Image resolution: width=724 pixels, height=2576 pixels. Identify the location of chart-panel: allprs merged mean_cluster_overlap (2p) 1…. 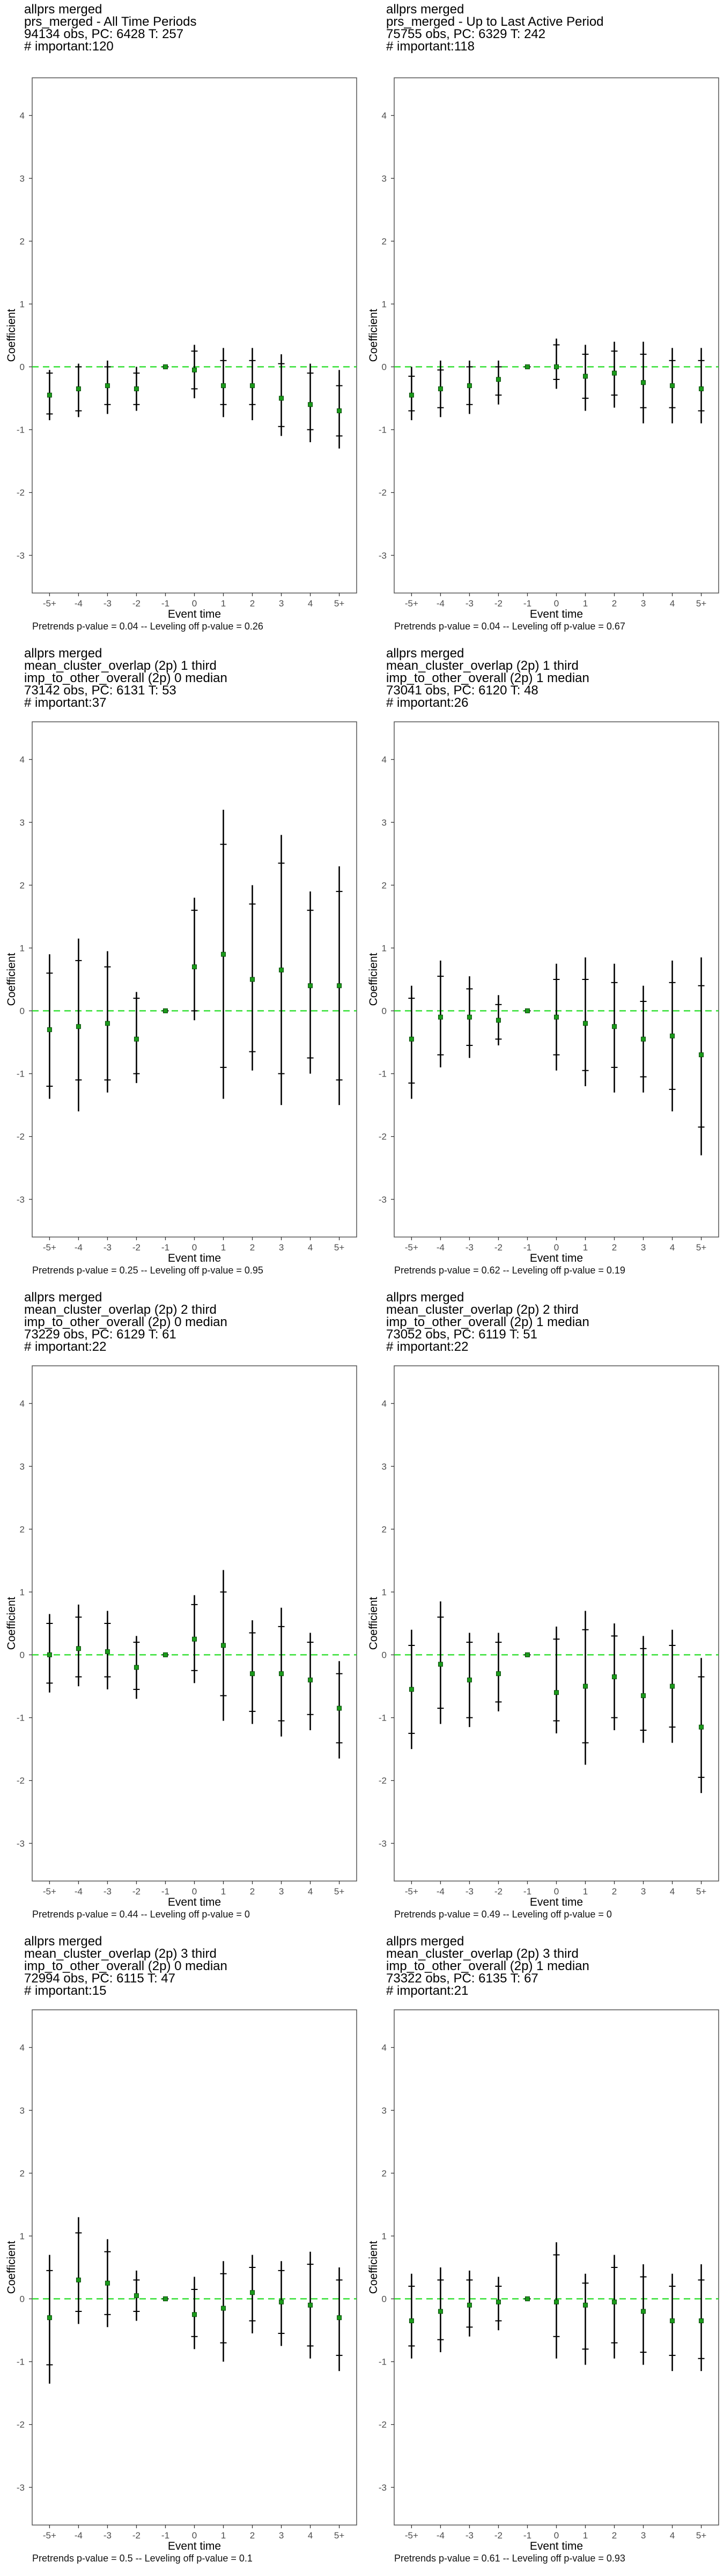
(181, 966).